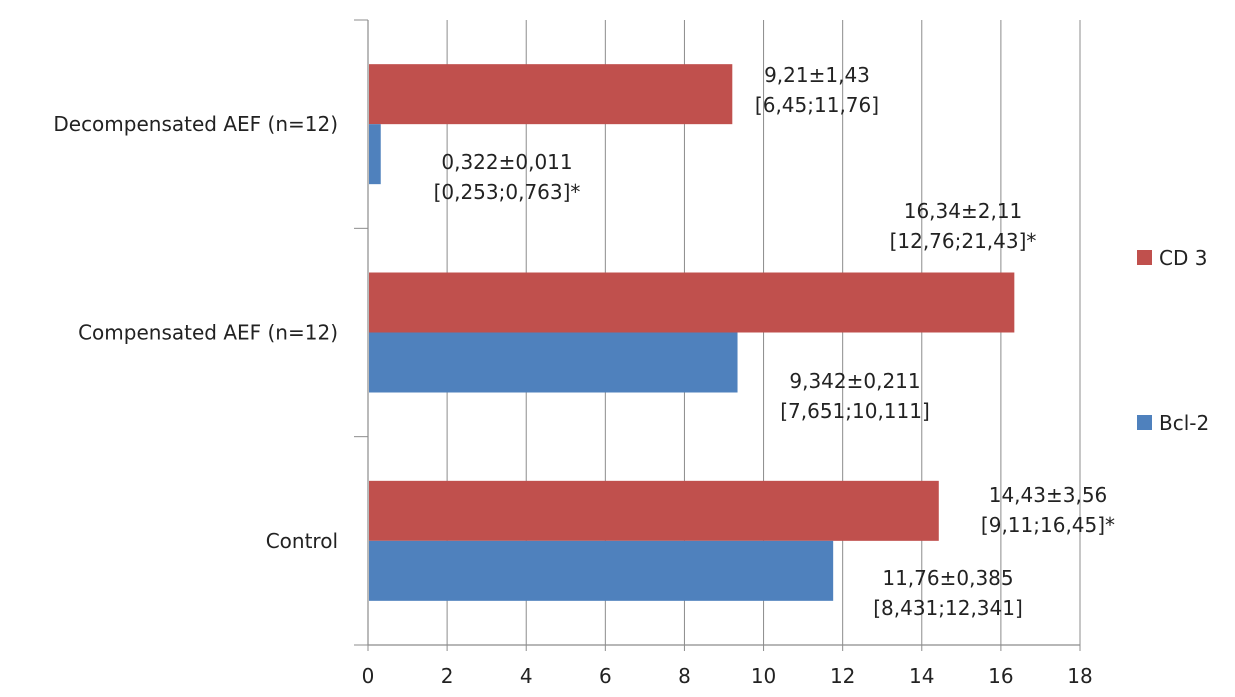  Describe the element at coordinates (947, 578) in the screenshot. I see `data-label: 11,76±0,385` at that location.